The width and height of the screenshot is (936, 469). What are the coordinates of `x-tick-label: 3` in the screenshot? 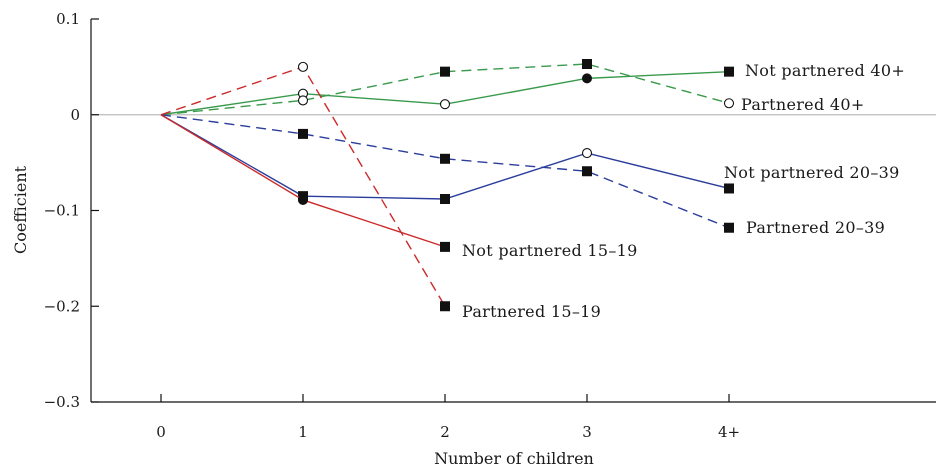 It's located at (587, 432).